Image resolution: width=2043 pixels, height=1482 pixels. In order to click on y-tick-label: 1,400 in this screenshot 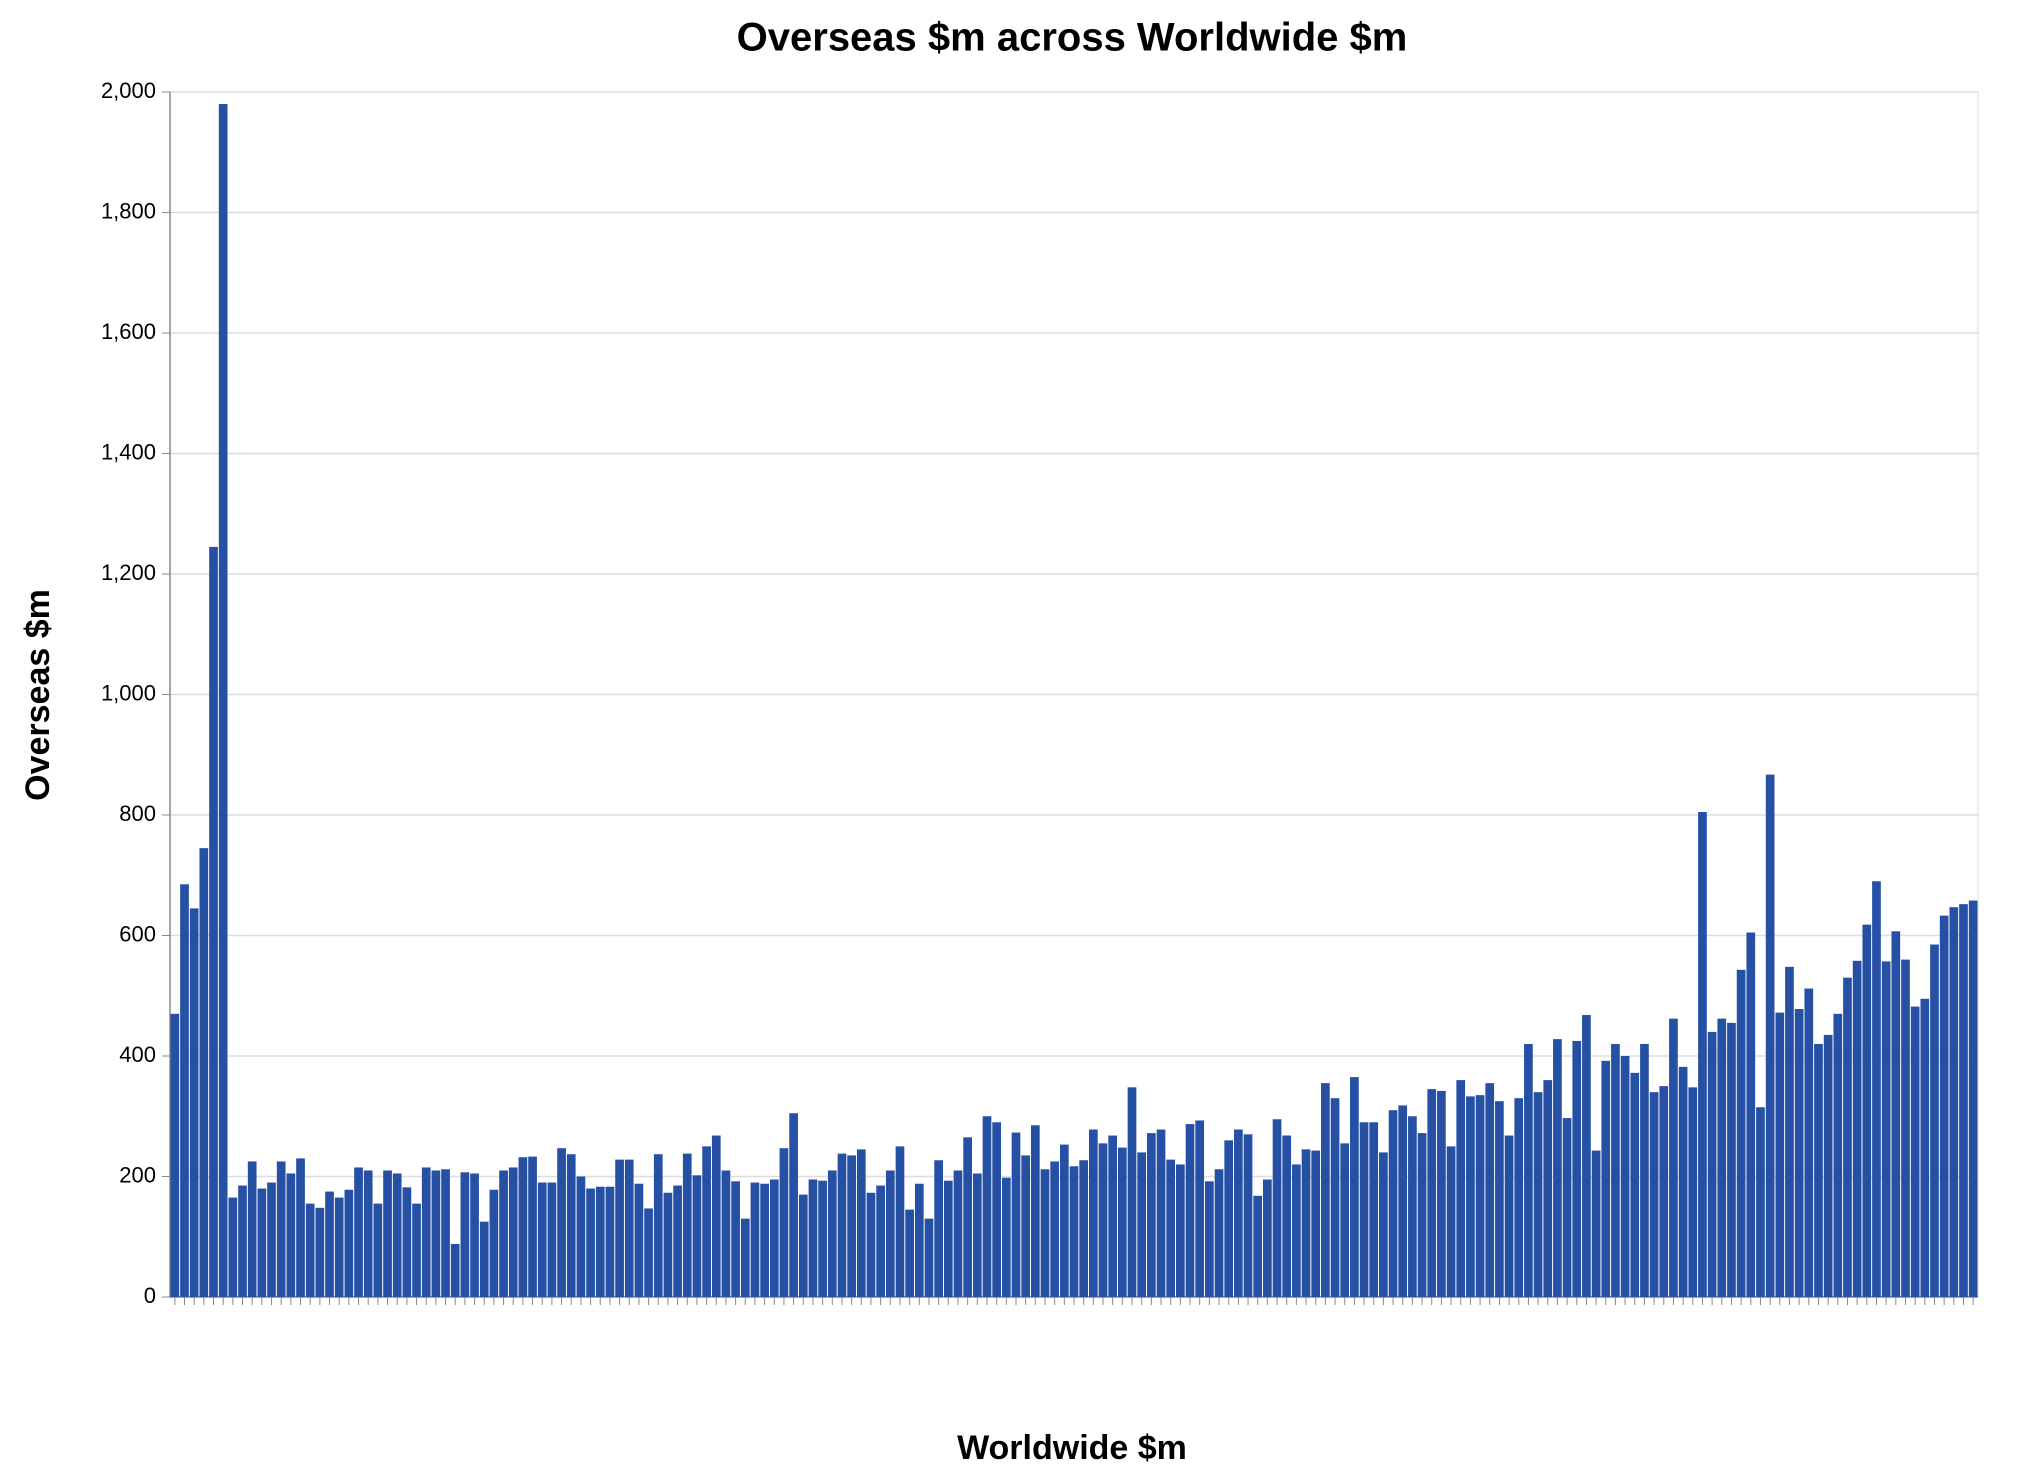, I will do `click(128, 451)`.